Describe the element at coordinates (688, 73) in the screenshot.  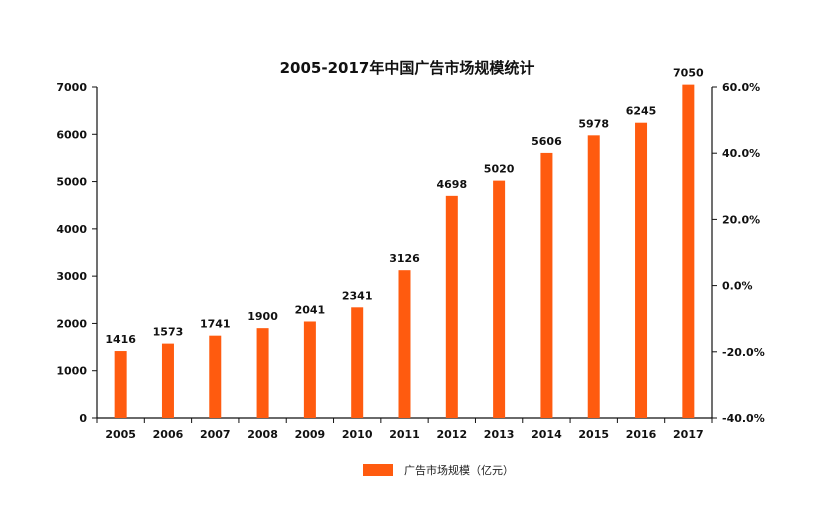
I see `data-label: 7050` at that location.